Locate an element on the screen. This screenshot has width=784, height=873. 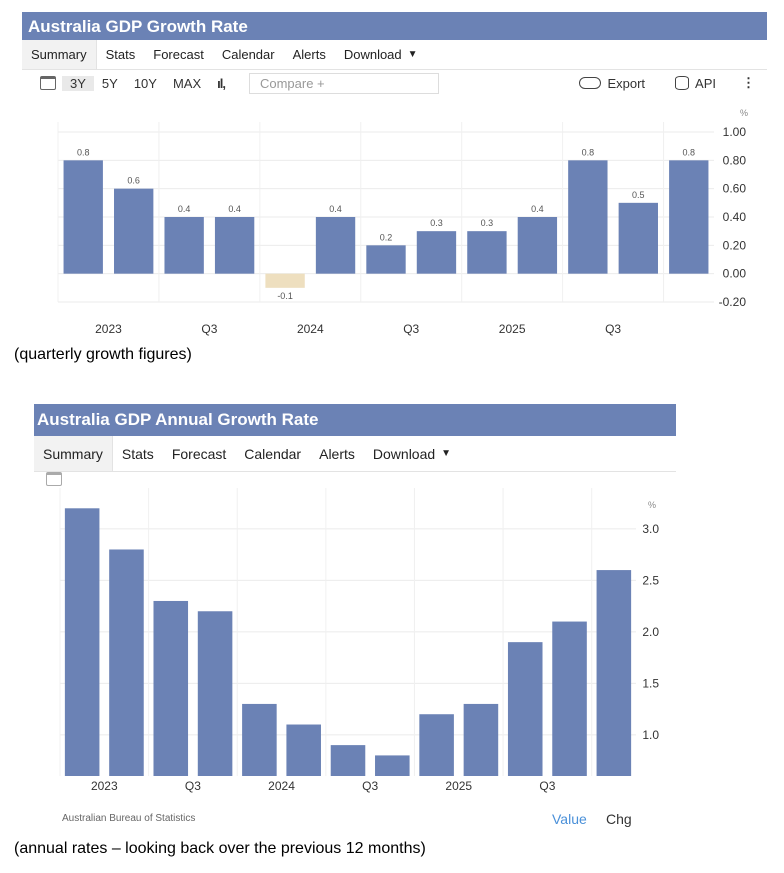
range-5y: 5Y is located at coordinates (109, 83).